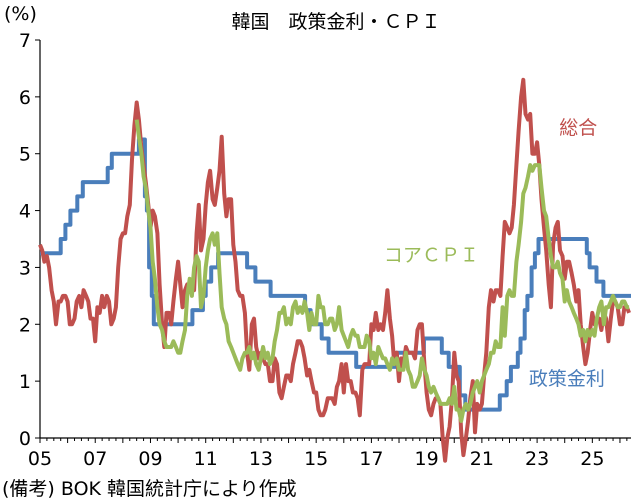 This screenshot has width=638, height=503. I want to click on x-tick-label: 09, so click(150, 459).